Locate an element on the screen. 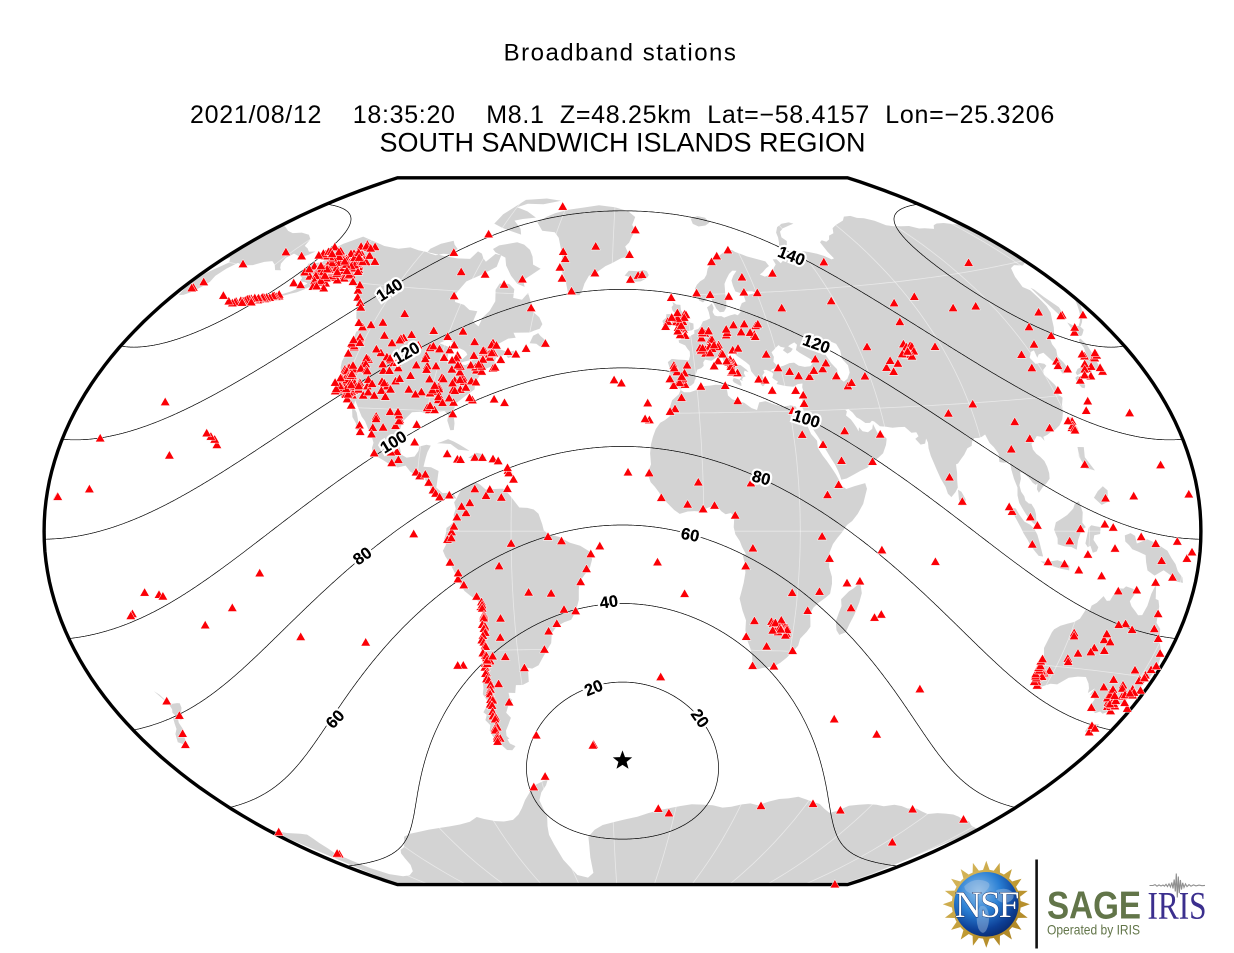 The width and height of the screenshot is (1234, 953). svg-text: SAGE is located at coordinates (1094, 906).